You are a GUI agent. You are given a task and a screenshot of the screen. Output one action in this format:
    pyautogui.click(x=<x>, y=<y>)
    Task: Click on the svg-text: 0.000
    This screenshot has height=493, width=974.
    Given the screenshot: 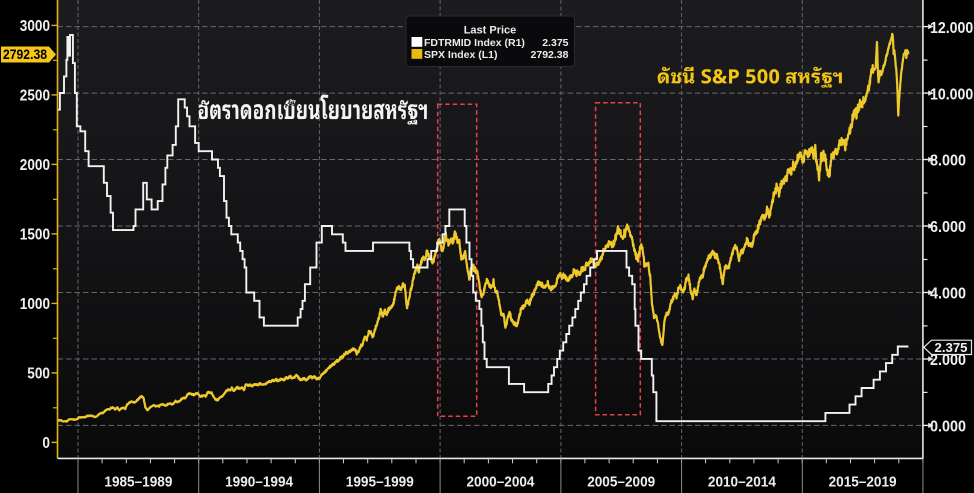 What is the action you would take?
    pyautogui.click(x=948, y=427)
    